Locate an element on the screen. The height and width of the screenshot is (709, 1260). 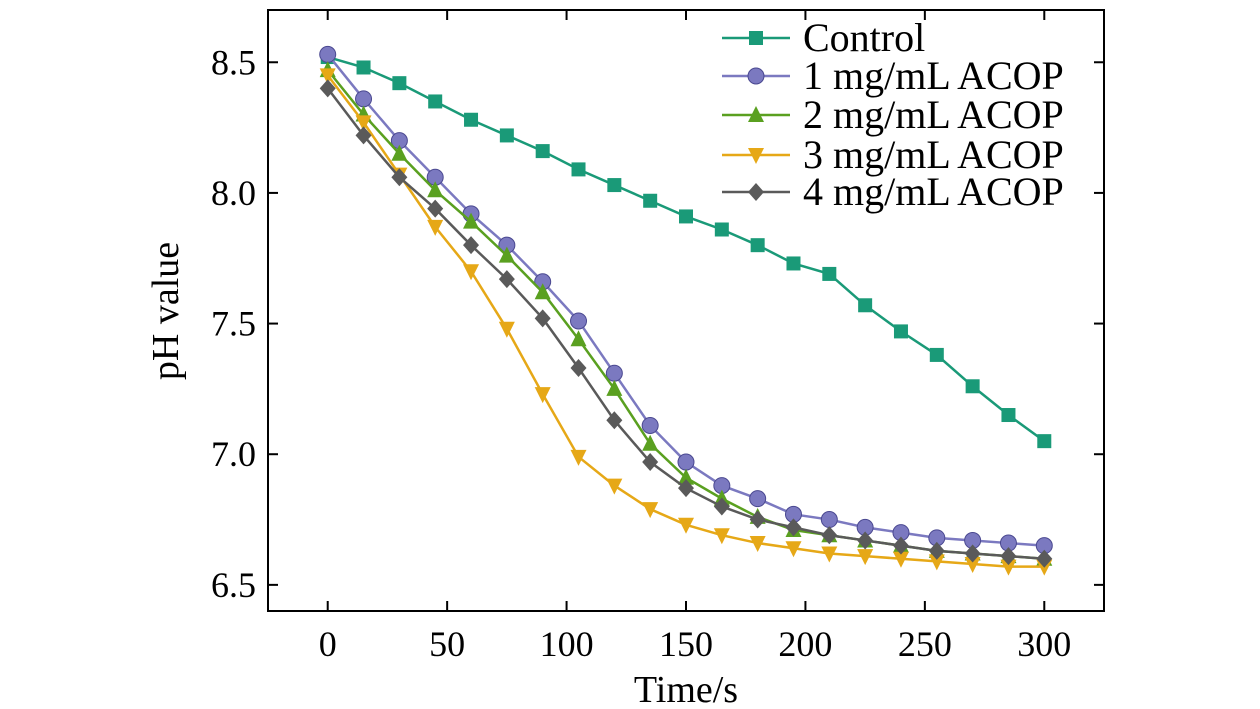
legend-item: 4 mg/mL ACOP is located at coordinates (893, 191).